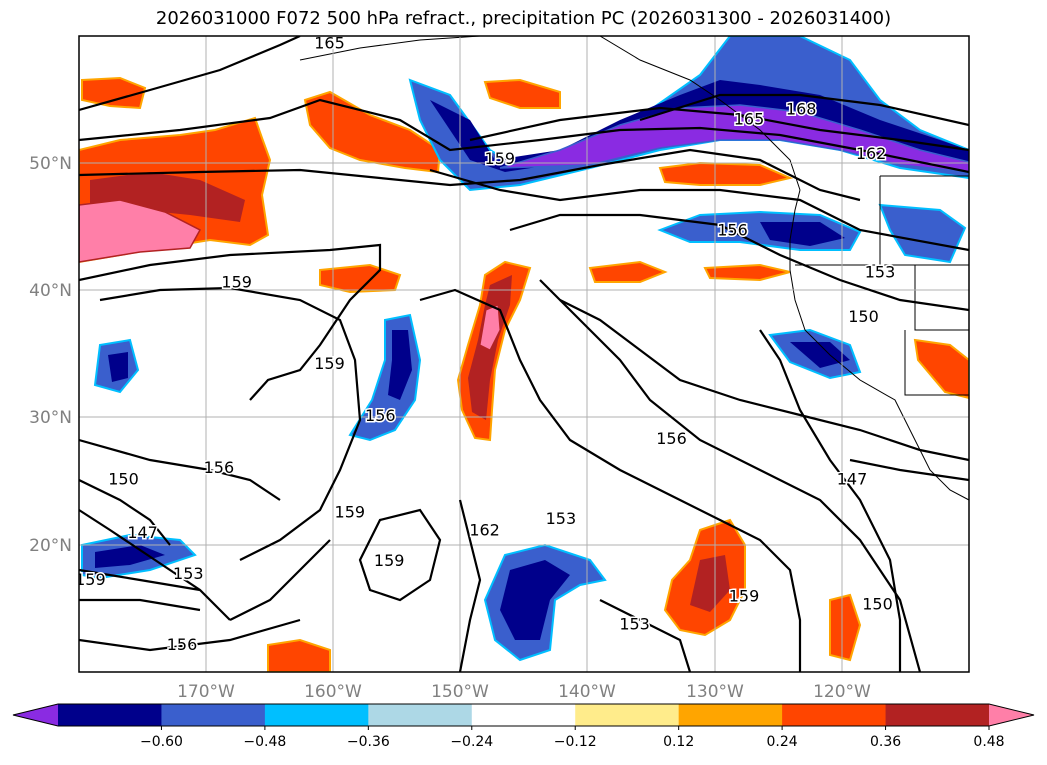 The width and height of the screenshot is (1047, 765). What do you see at coordinates (50, 355) in the screenshot?
I see `latitude-labels: 50°N 40°N 30°N 20°N` at bounding box center [50, 355].